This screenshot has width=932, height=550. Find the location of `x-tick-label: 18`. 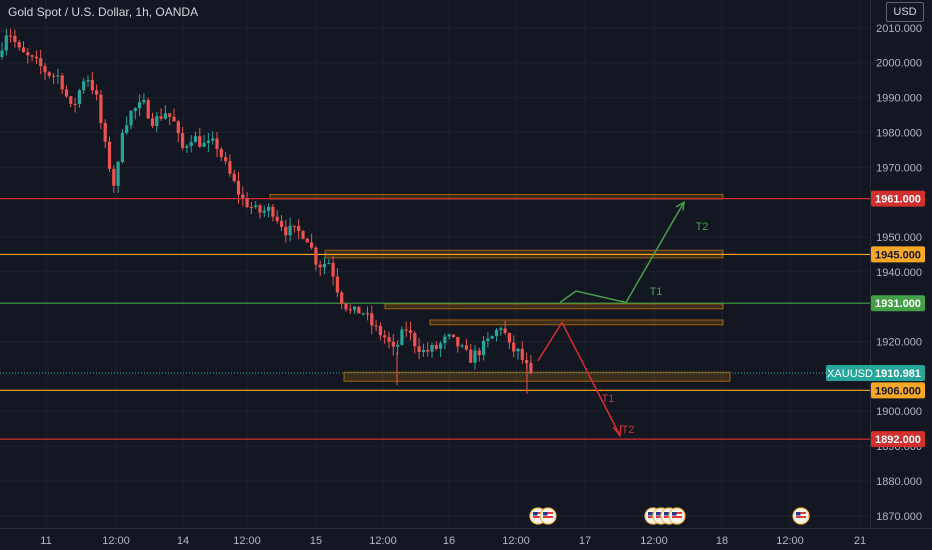

x-tick-label: 18 is located at coordinates (722, 541).